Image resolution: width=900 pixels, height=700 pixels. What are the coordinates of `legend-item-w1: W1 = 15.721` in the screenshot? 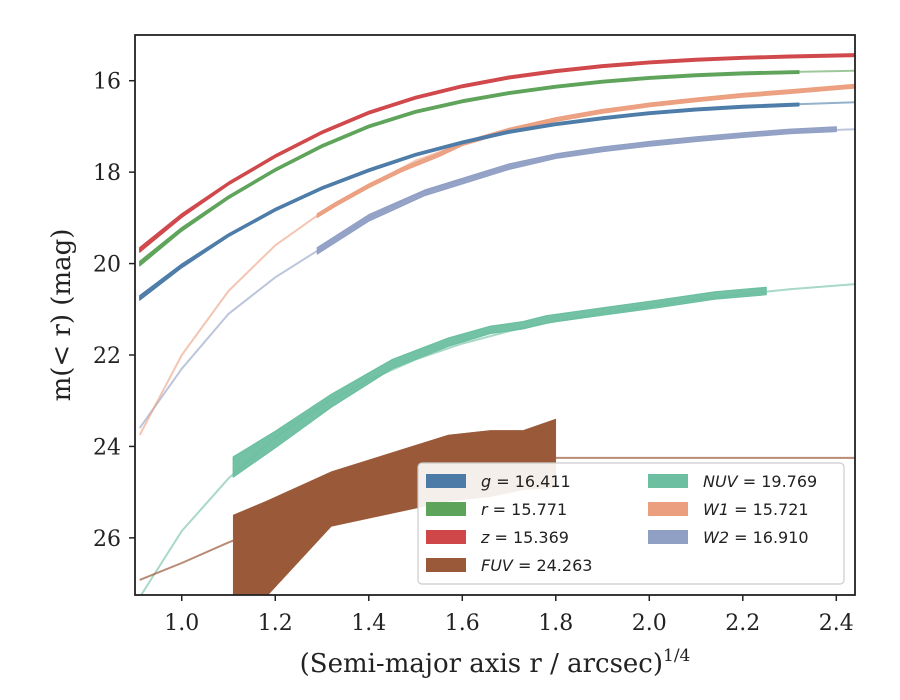 It's located at (728, 509).